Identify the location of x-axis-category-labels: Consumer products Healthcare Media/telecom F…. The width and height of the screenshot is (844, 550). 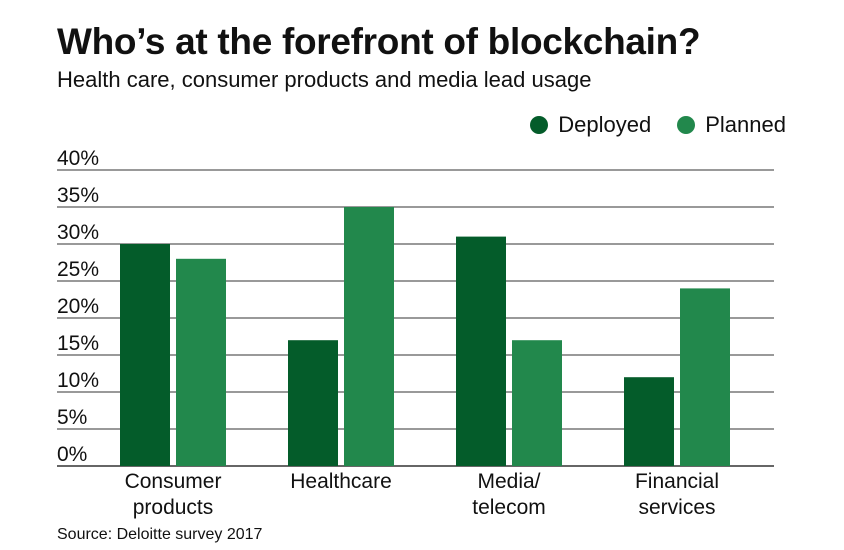
(422, 494).